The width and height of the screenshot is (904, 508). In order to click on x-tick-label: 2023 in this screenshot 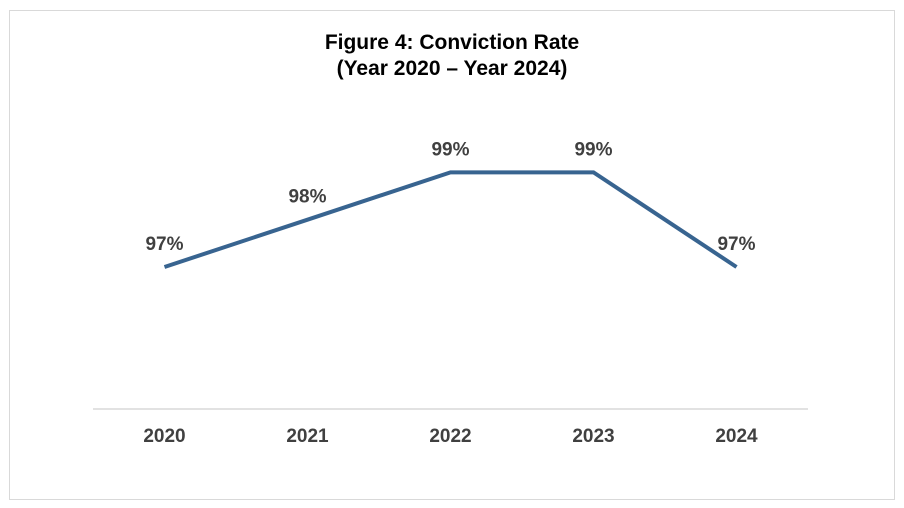, I will do `click(593, 436)`.